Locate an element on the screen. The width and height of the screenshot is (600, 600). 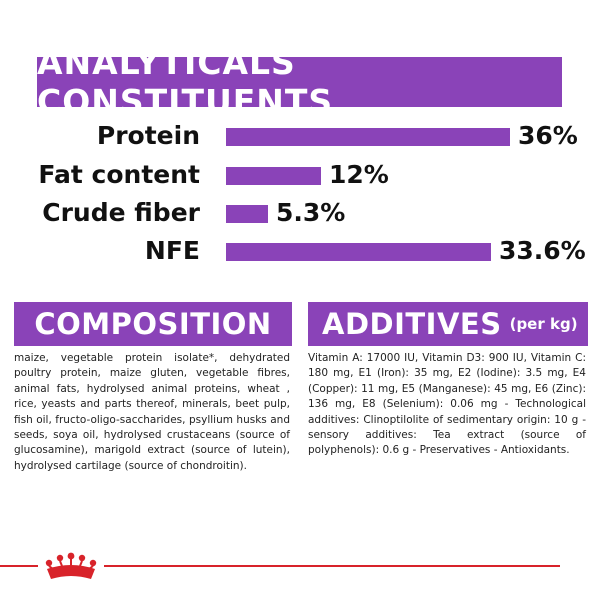
page-title: ANALYTICALS CONSTITUENTS is located at coordinates (185, 82).